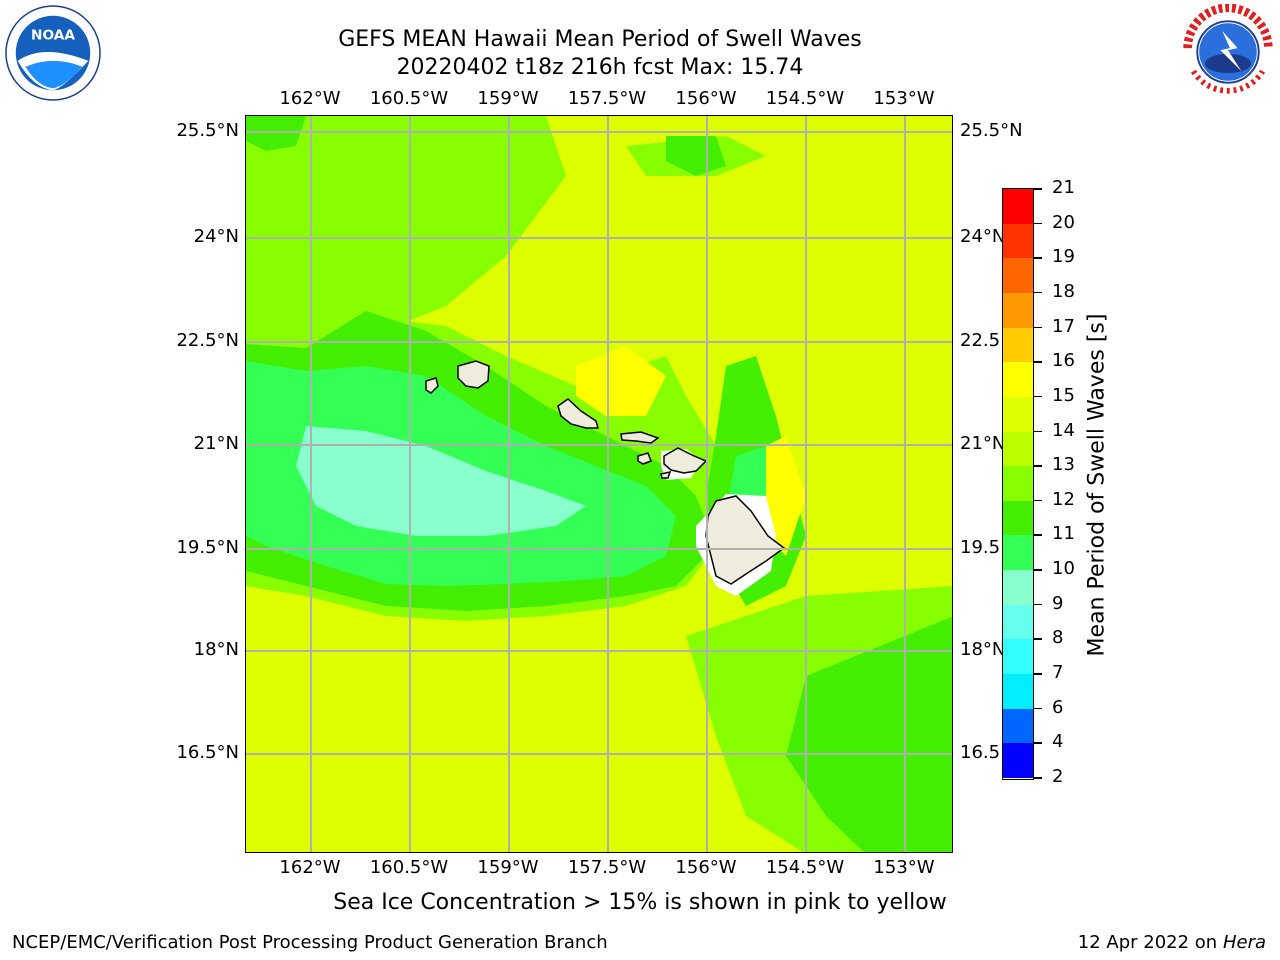  I want to click on colorbar-tick-label: 10, so click(1063, 569).